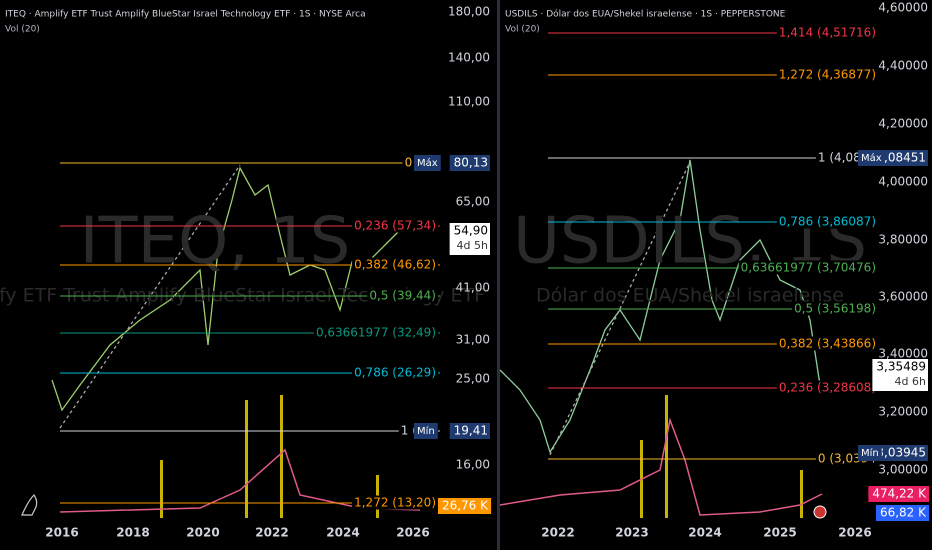  I want to click on price-axis-label: 31,00, so click(473, 340).